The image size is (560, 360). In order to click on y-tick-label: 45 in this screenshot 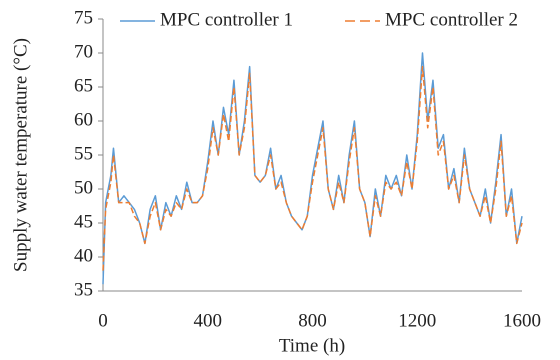, I will do `click(83, 221)`.